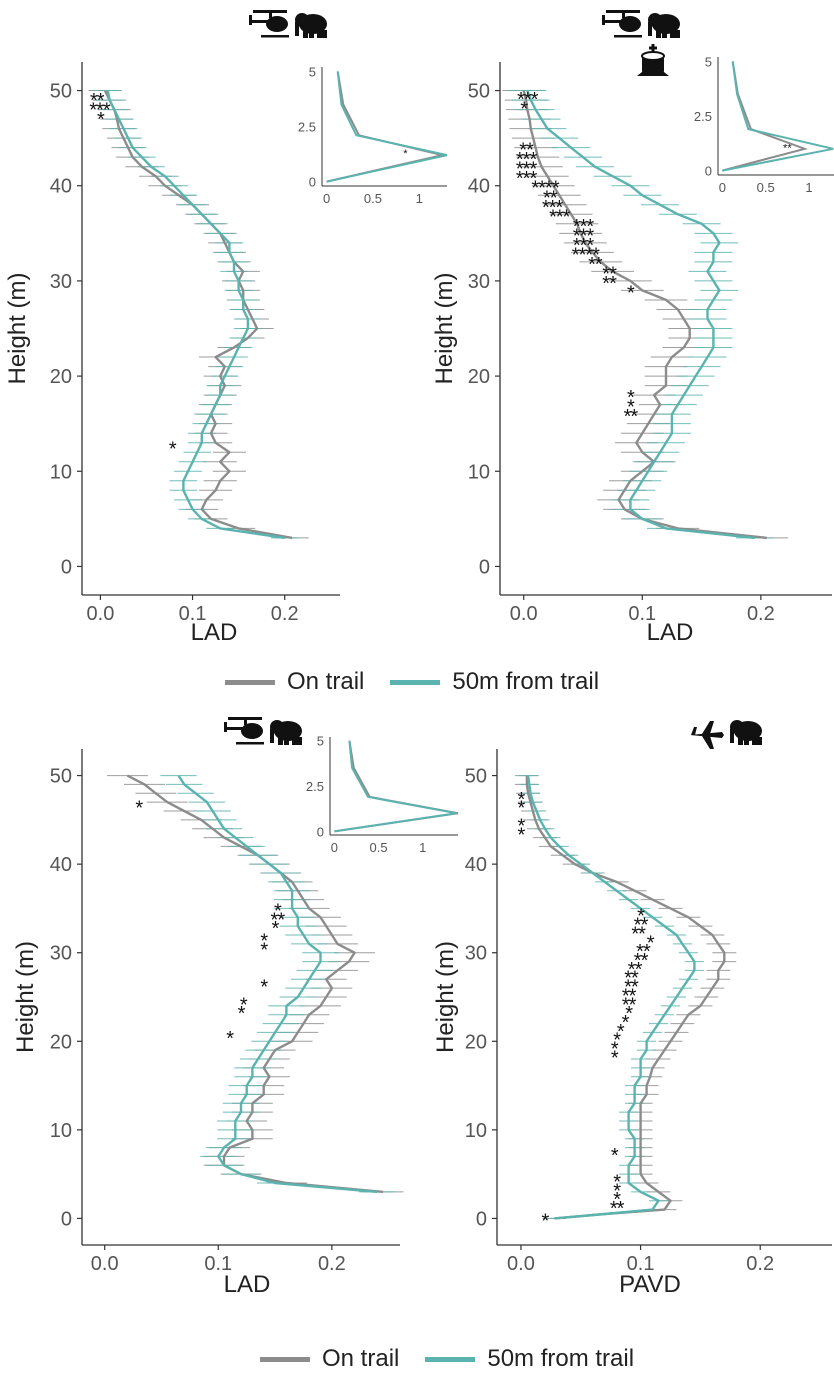  I want to click on legend-swatch-off-trail, so click(415, 682).